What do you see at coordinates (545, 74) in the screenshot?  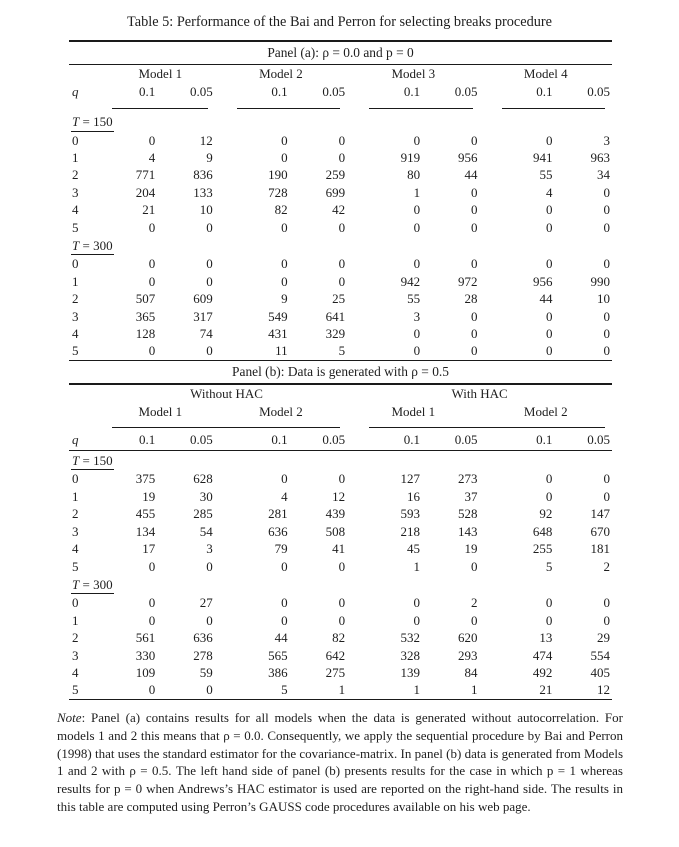 I see `model-4-header: Model 4` at bounding box center [545, 74].